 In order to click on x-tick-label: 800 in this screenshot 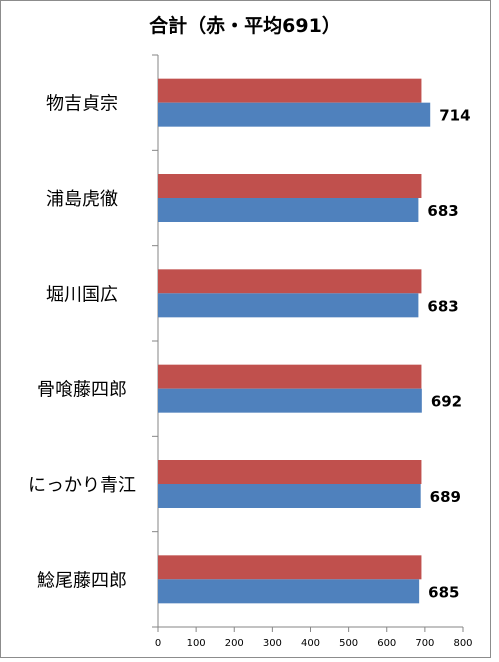, I will do `click(462, 643)`.